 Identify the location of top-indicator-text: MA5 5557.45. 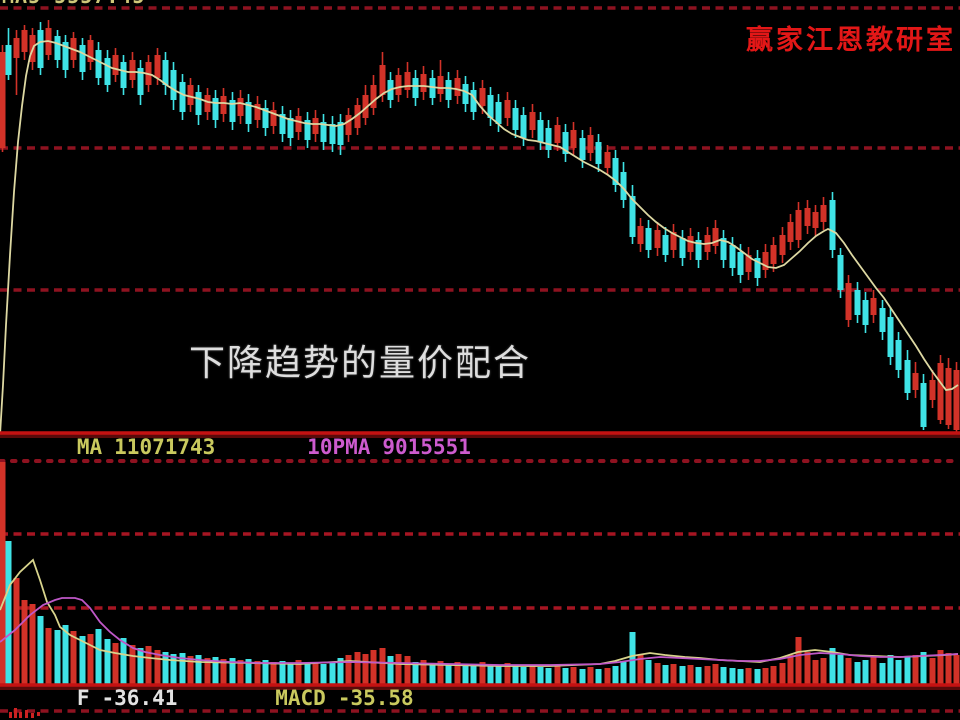
(73, 3).